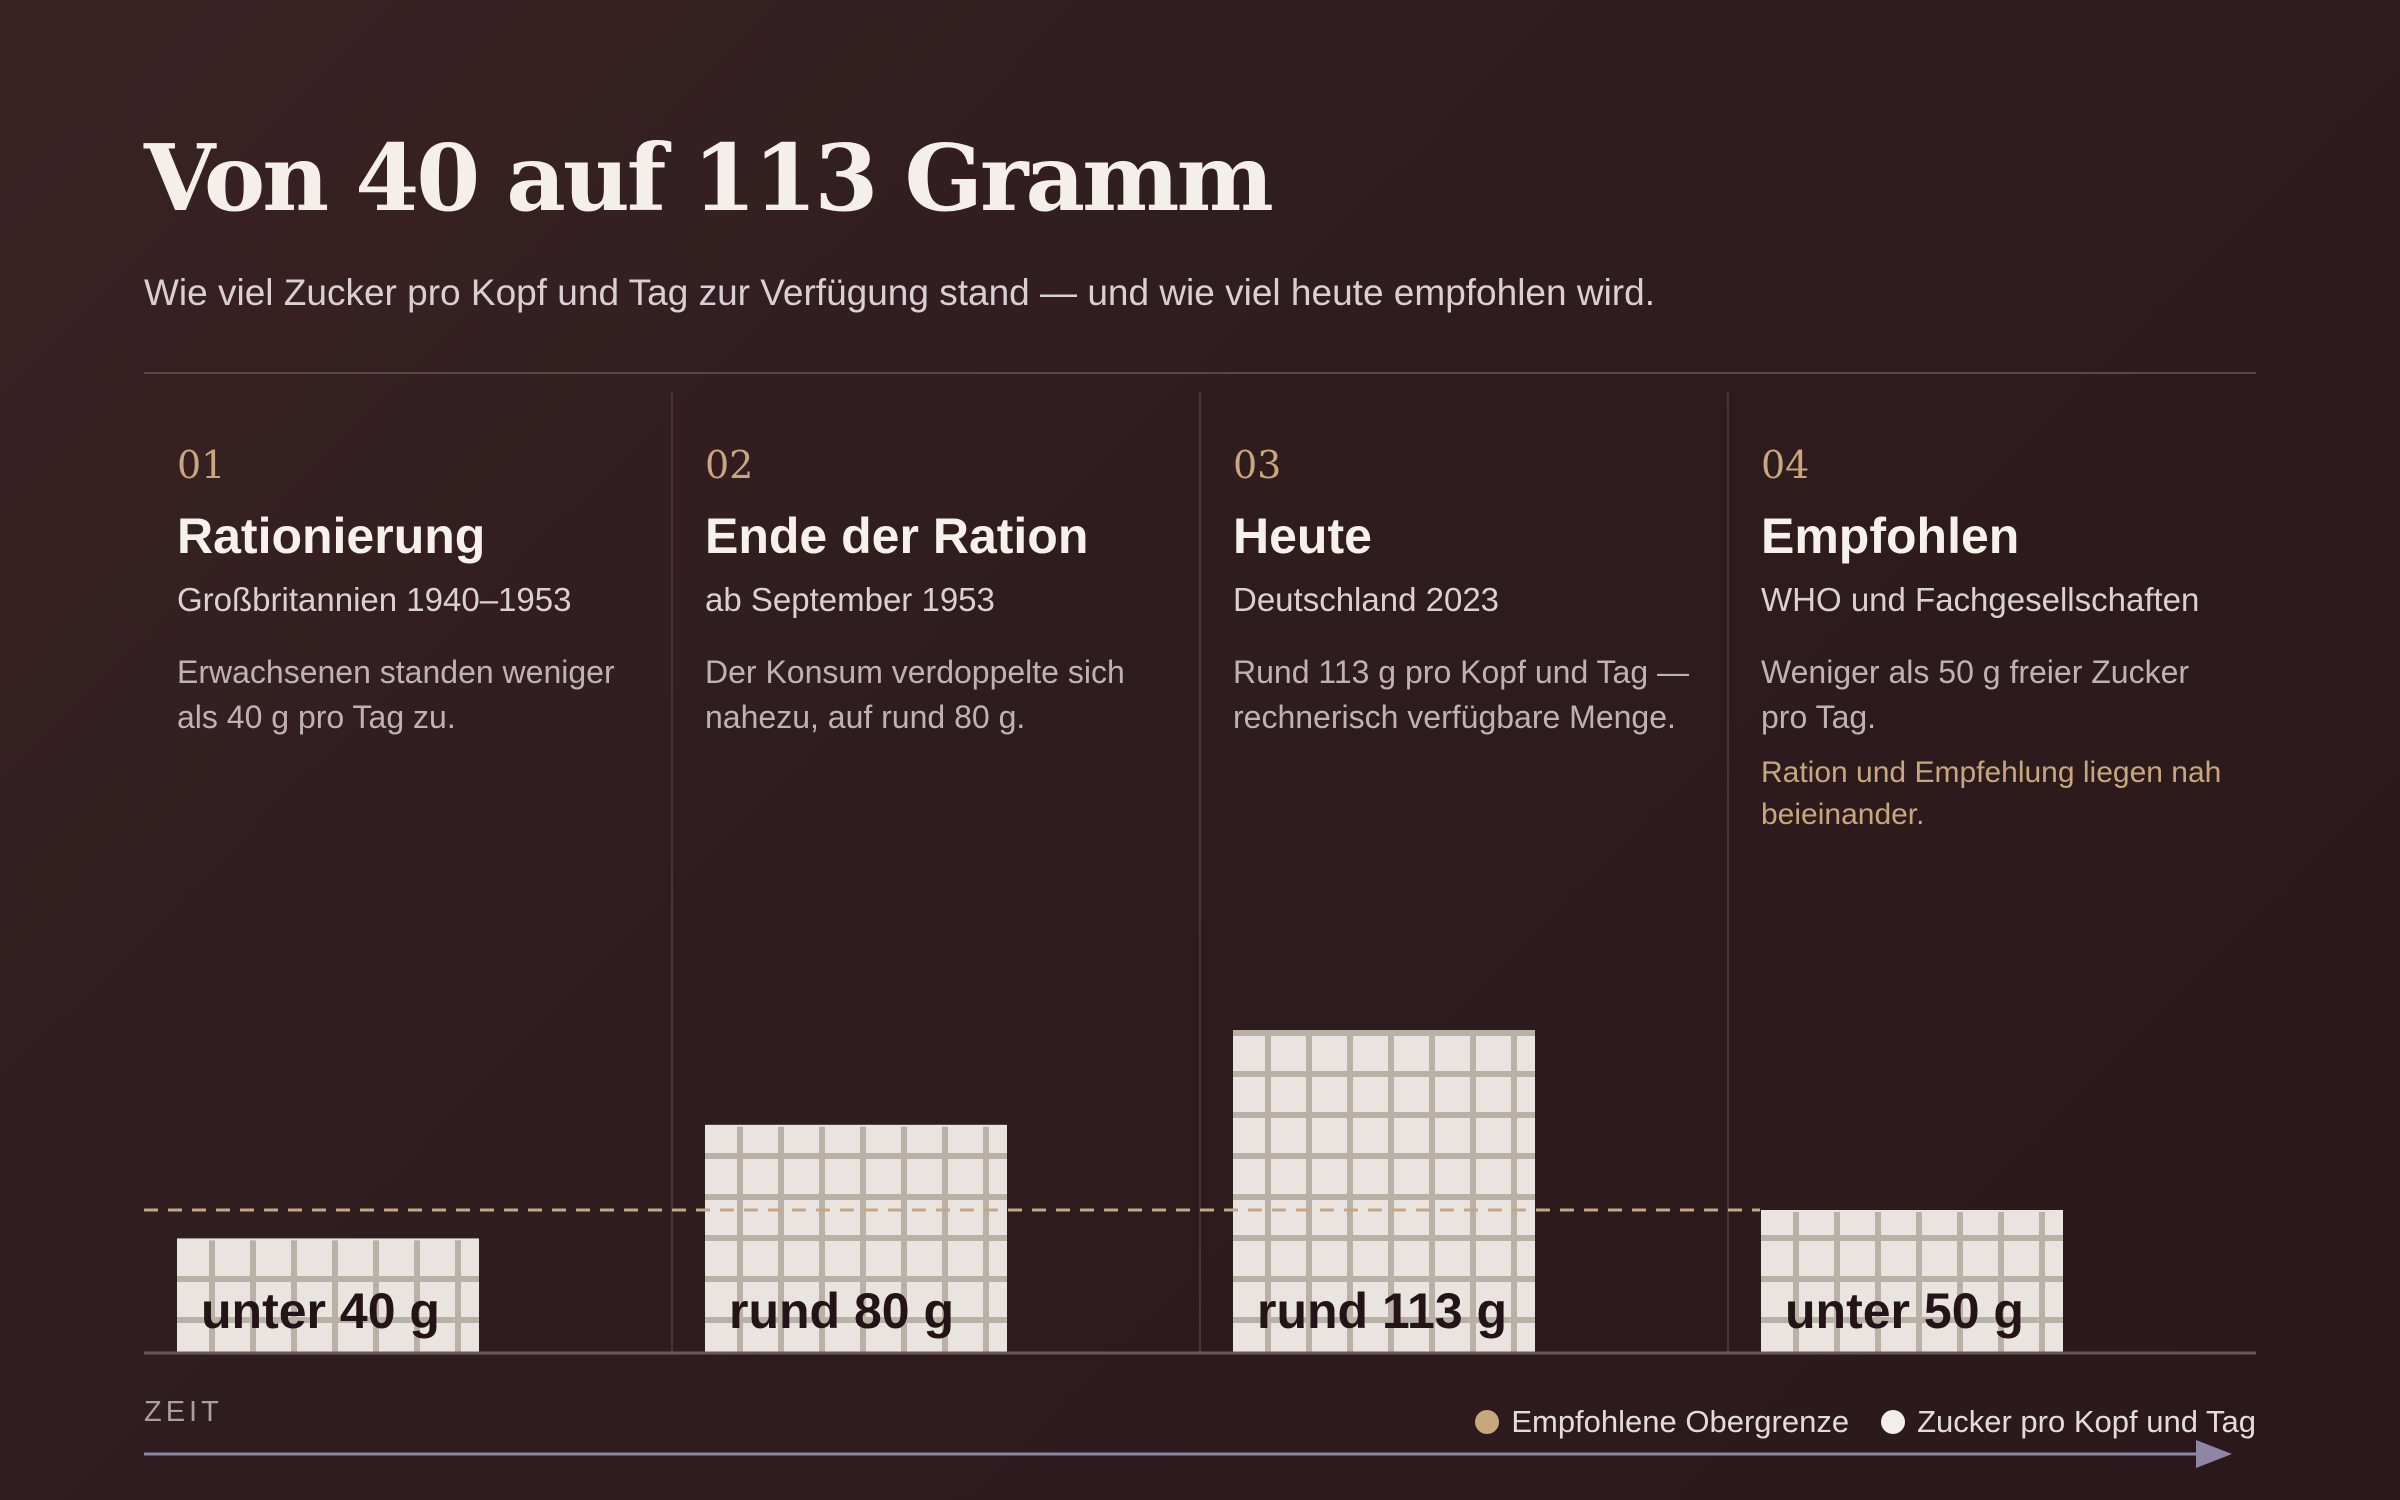  I want to click on column-title: Empfohlen, so click(1890, 536).